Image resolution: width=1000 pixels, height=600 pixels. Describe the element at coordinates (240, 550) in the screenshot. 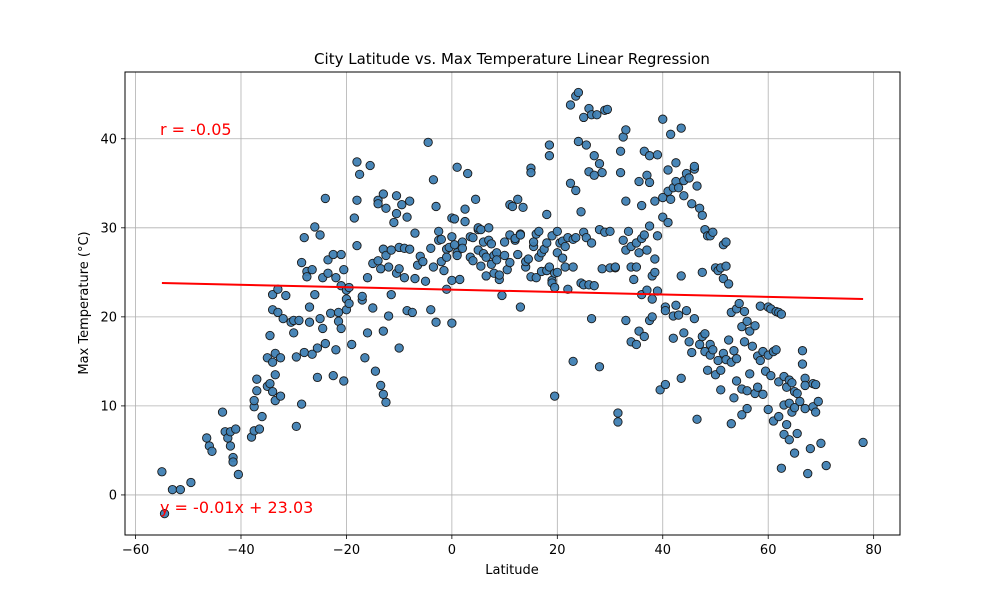

I see `x-tick-label: −40` at that location.